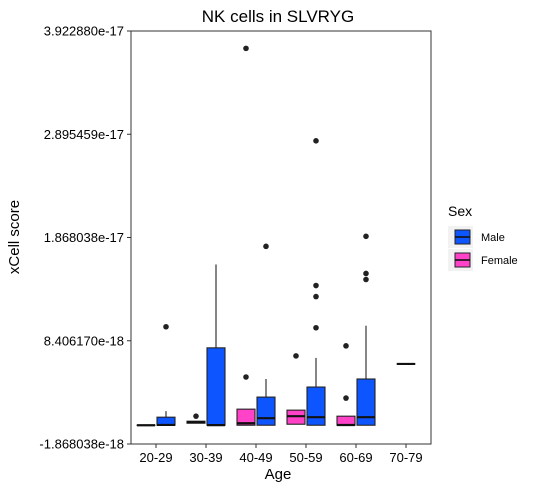 Image resolution: width=536 pixels, height=489 pixels. What do you see at coordinates (155, 457) in the screenshot?
I see `x-tick-label: 20-29` at bounding box center [155, 457].